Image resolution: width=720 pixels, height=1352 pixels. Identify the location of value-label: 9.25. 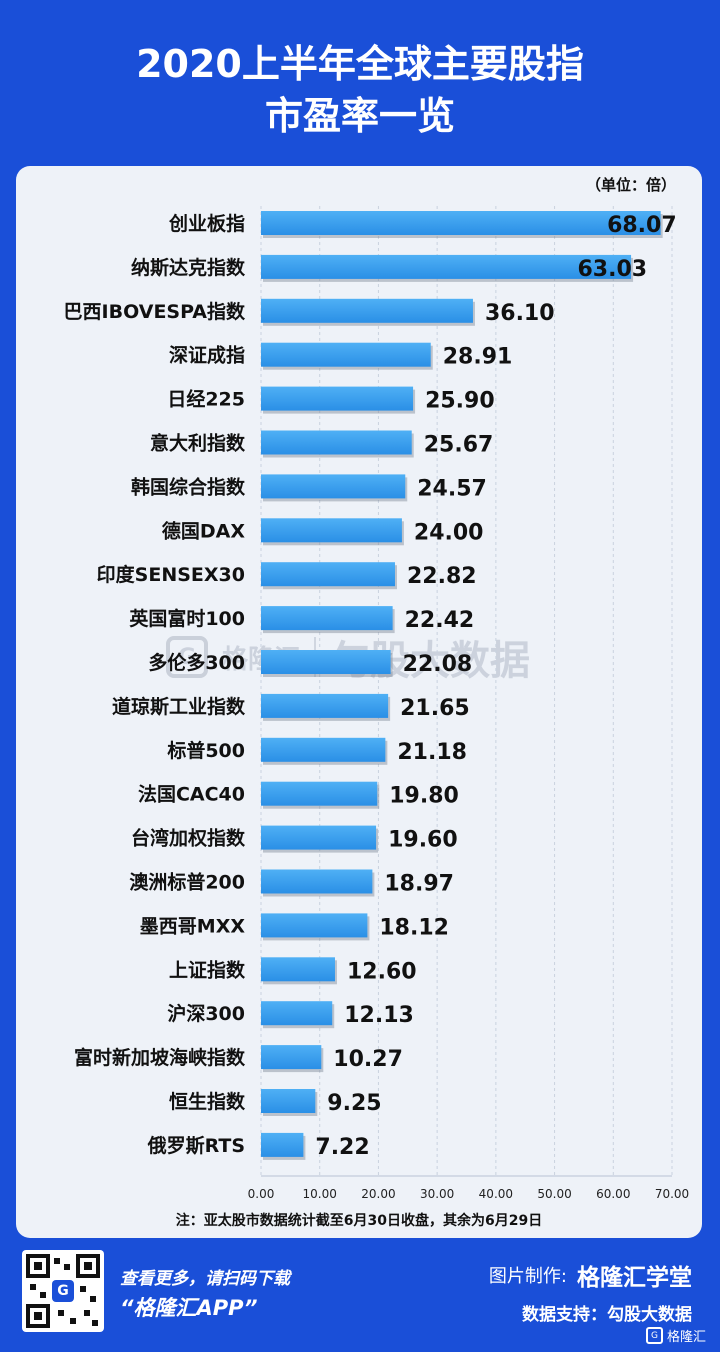
(354, 1103).